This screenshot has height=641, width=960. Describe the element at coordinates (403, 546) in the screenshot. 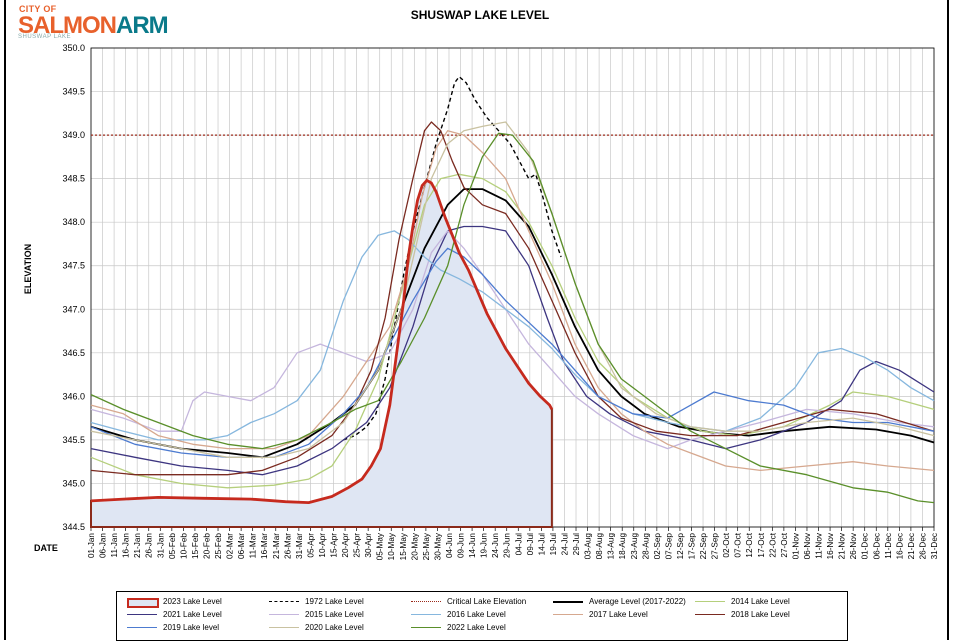

I see `x-tick-label: 15-May` at that location.